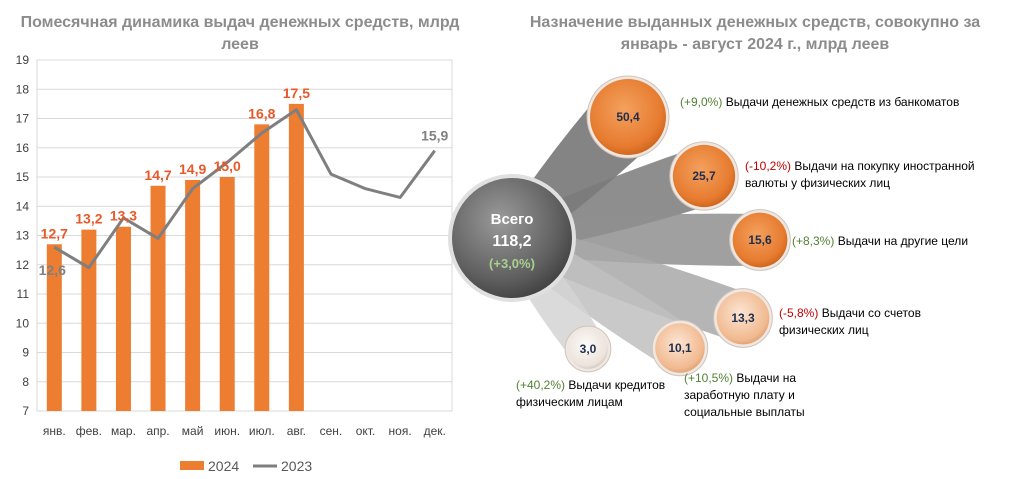 Image resolution: width=1017 pixels, height=479 pixels. What do you see at coordinates (366, 431) in the screenshot?
I see `x-tick-label: окт.` at bounding box center [366, 431].